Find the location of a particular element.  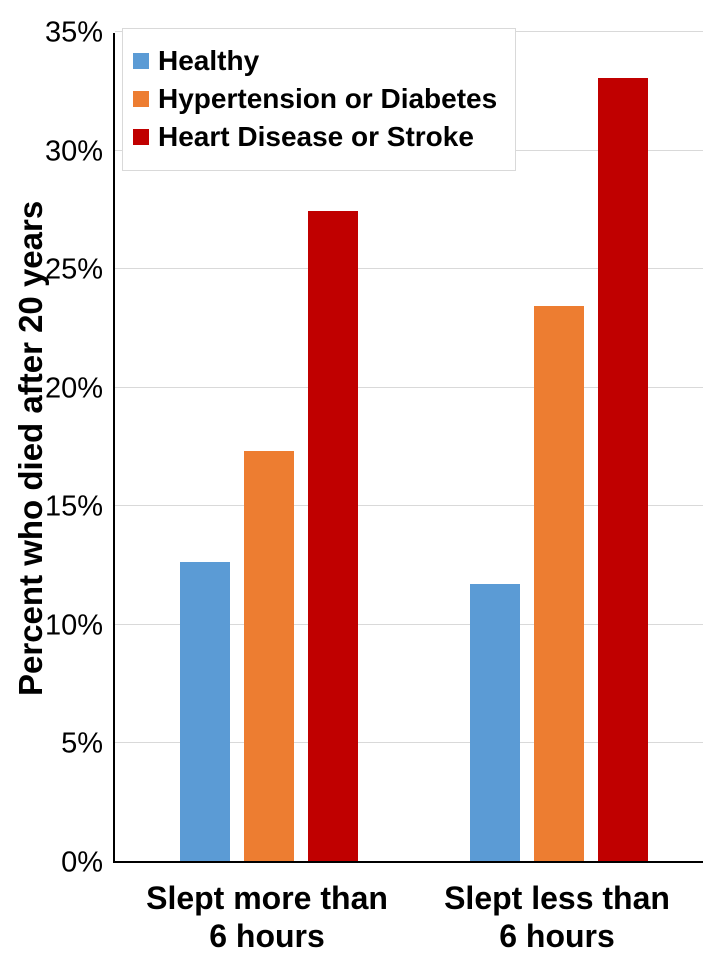

y-tick-label-35: 35% is located at coordinates (73, 32).